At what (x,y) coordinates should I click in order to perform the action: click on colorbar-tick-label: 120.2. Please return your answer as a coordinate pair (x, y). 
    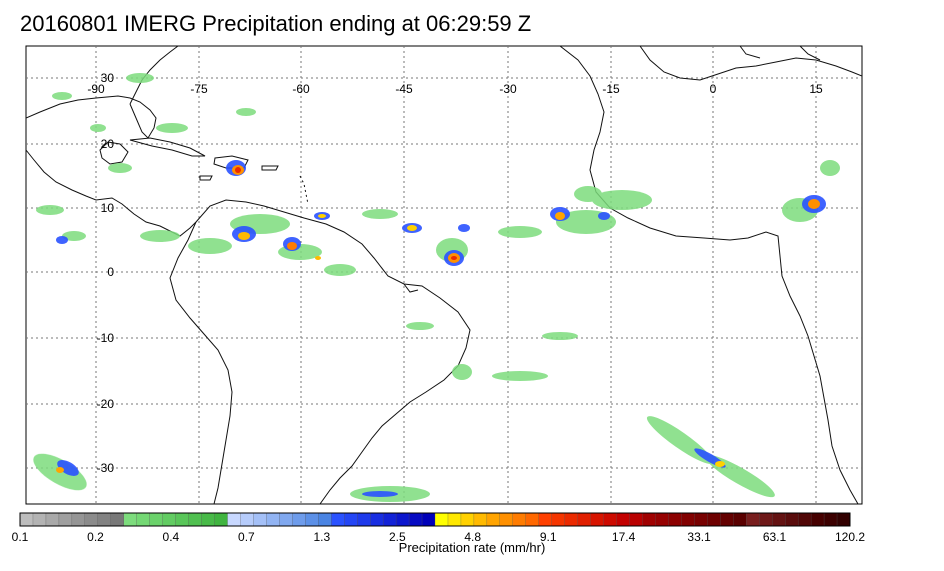
    Looking at the image, I should click on (850, 537).